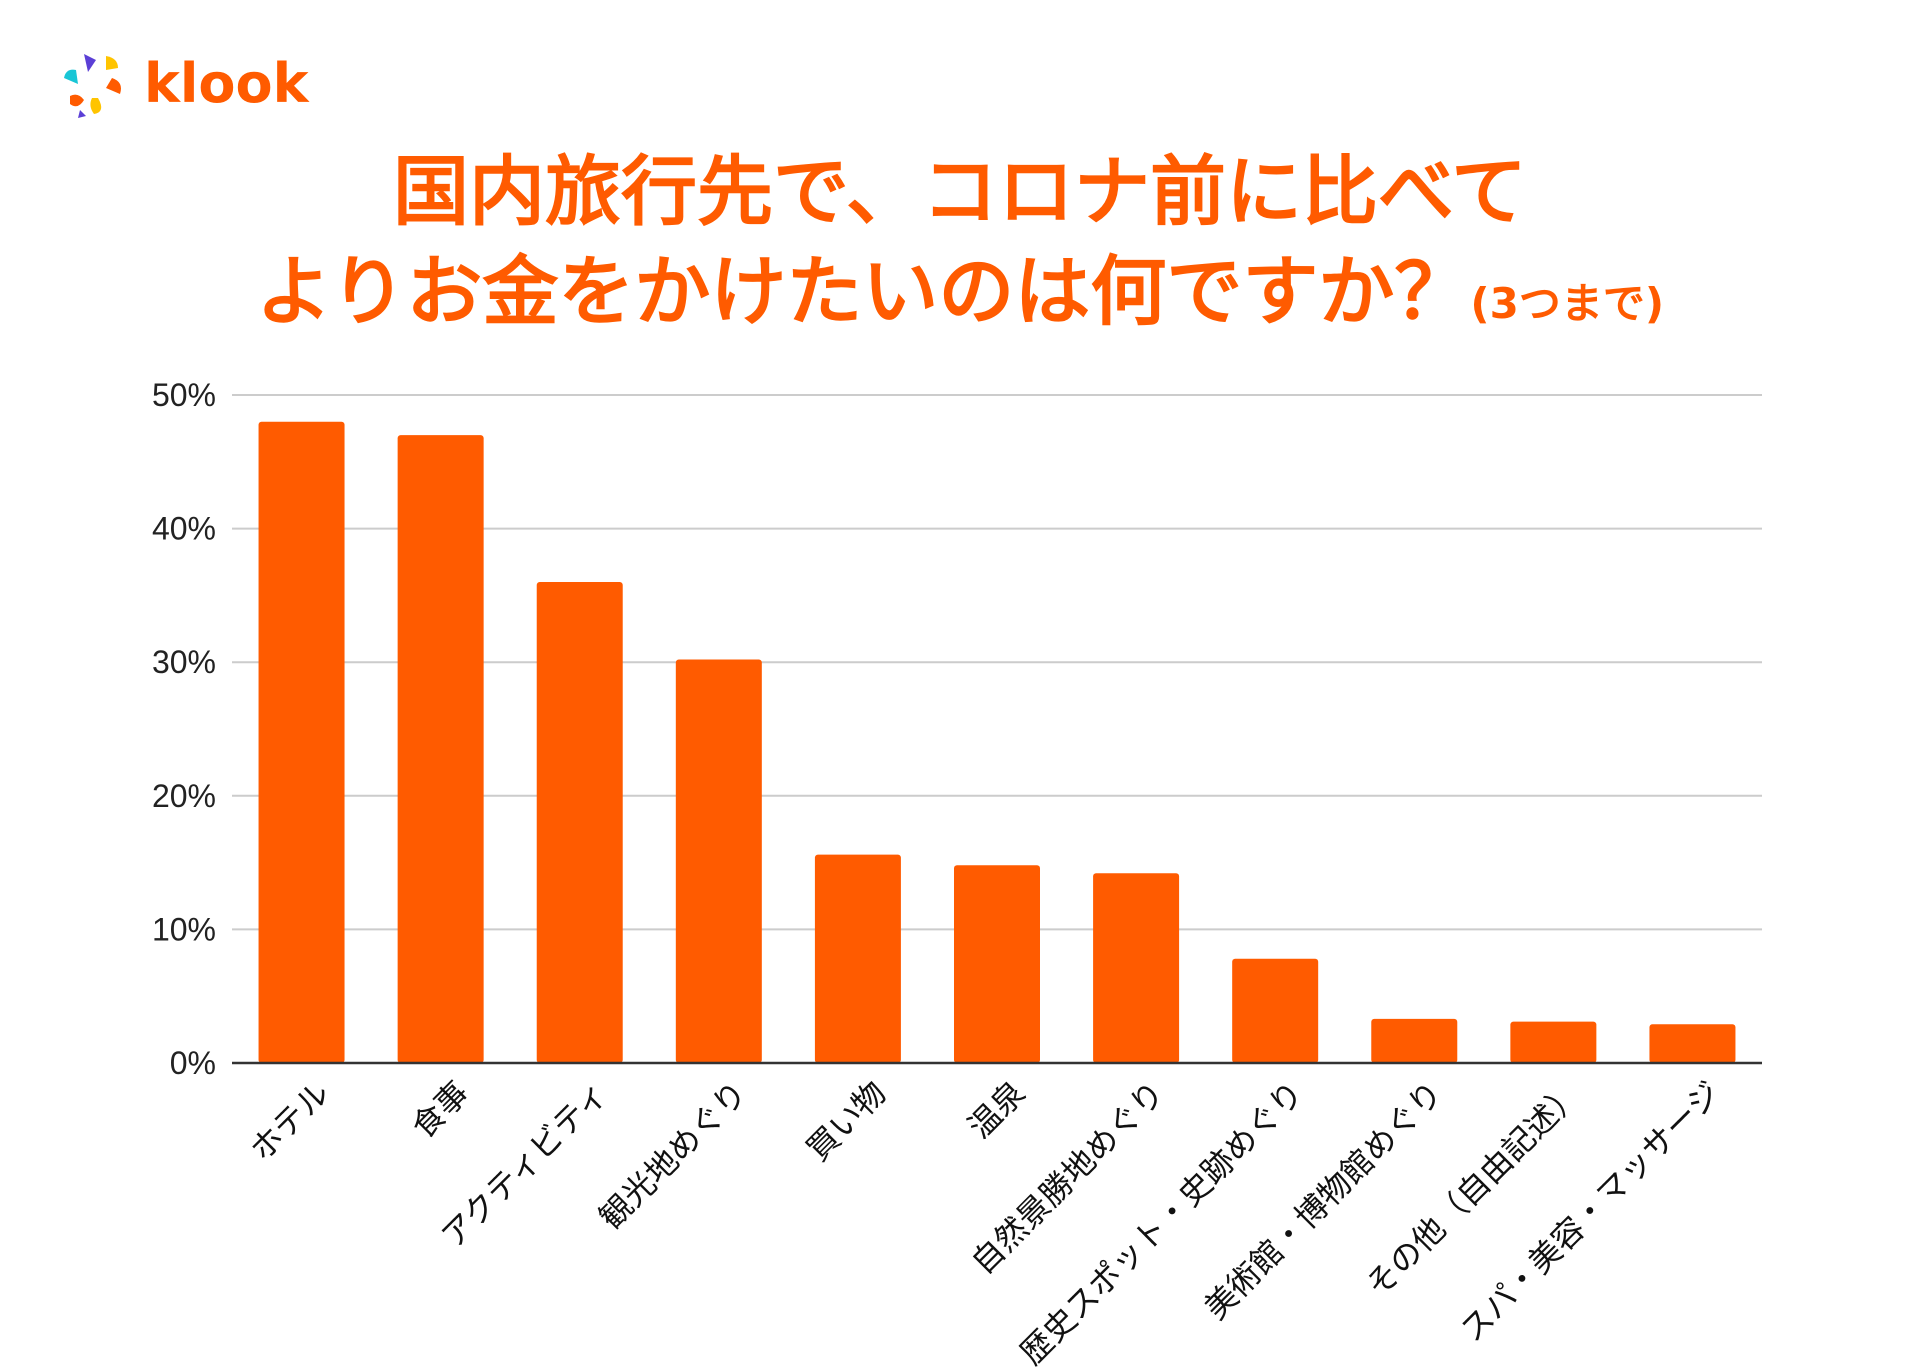  What do you see at coordinates (184, 796) in the screenshot?
I see `y-tick-label: 20%` at bounding box center [184, 796].